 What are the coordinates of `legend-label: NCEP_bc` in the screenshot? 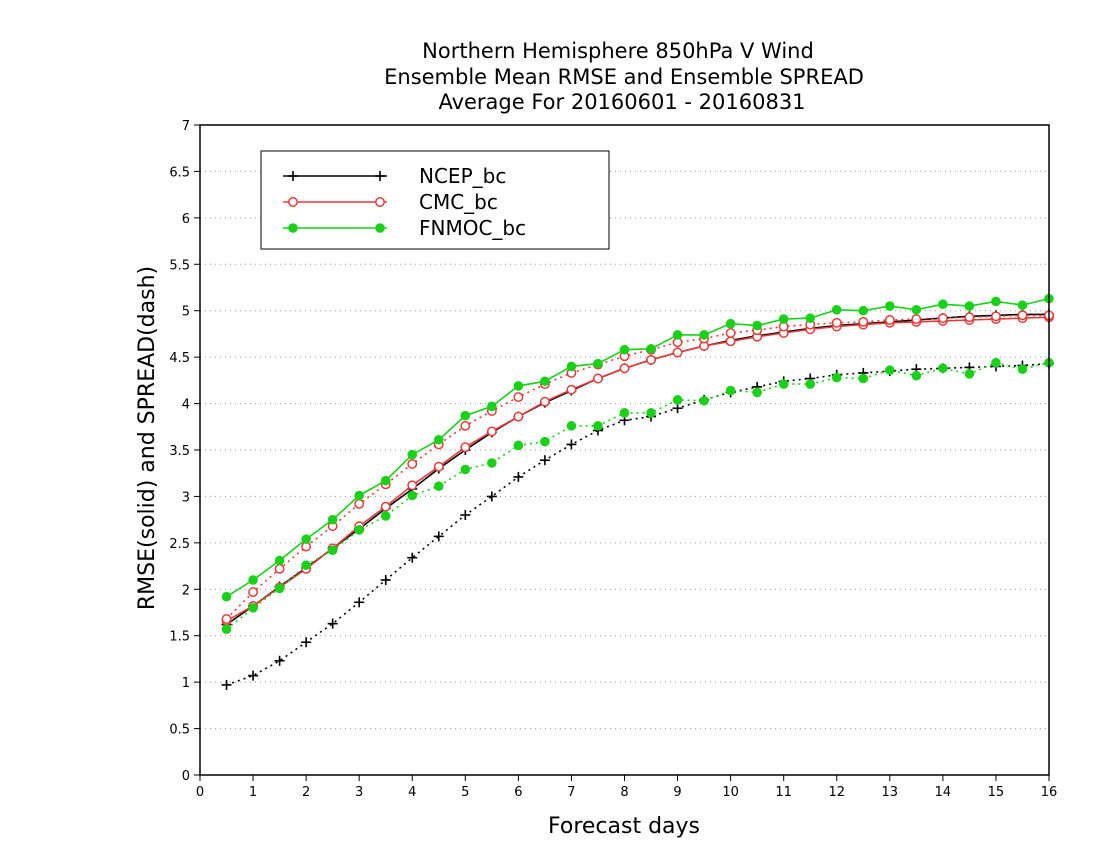 It's located at (462, 176).